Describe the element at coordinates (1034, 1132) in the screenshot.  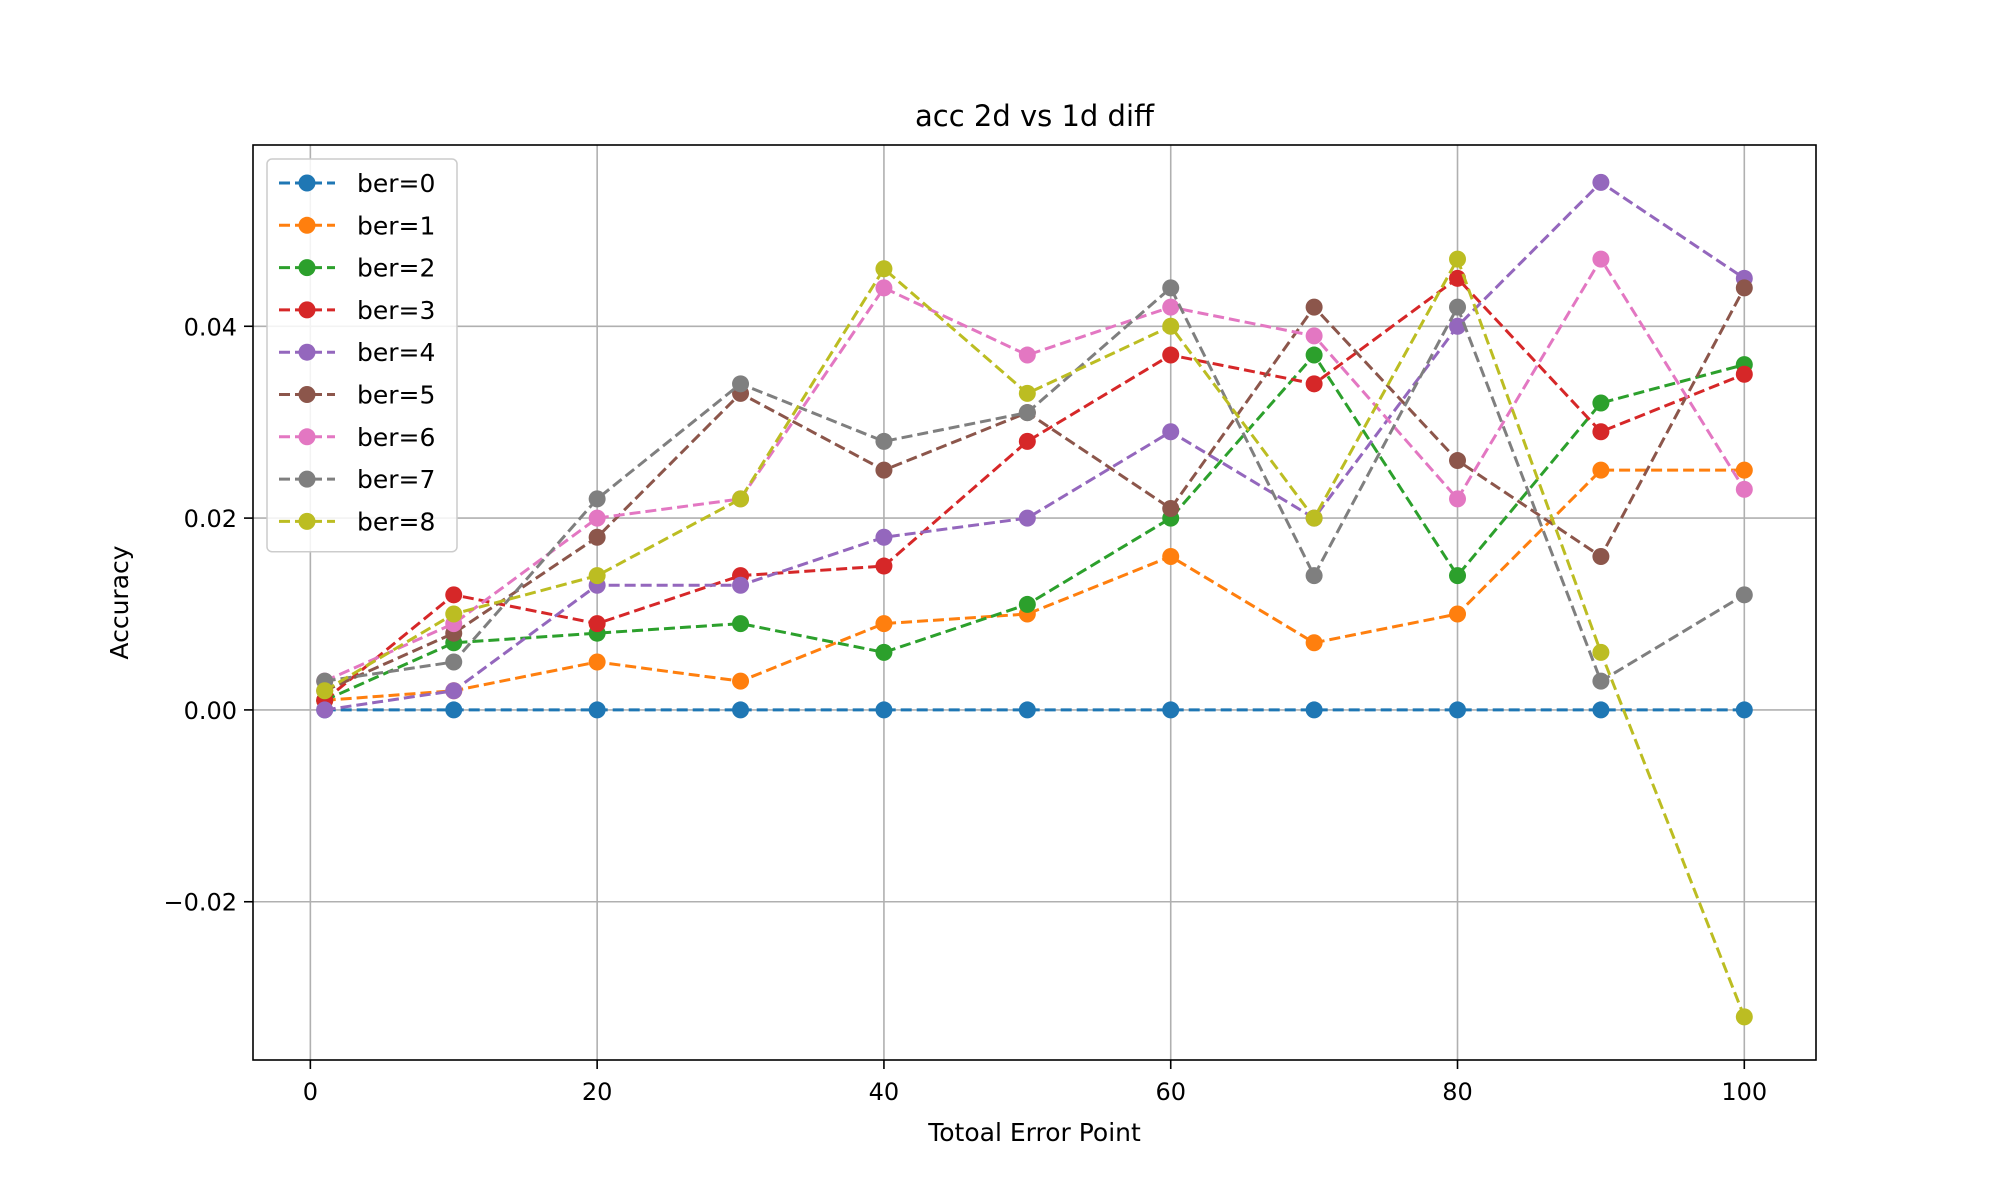
I see `x-axis-label: Totoal Error Point` at that location.